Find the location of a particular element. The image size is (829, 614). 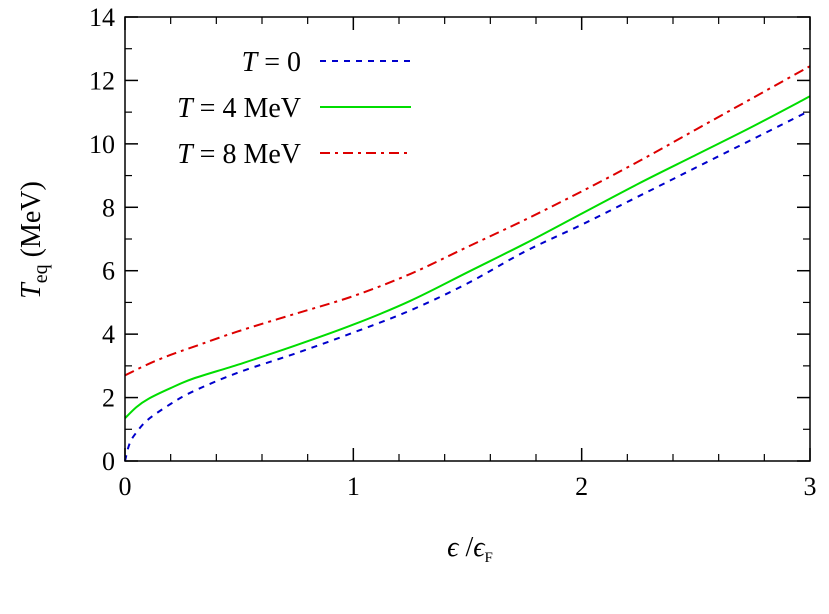

y-tick-label: 10 is located at coordinates (102, 144).